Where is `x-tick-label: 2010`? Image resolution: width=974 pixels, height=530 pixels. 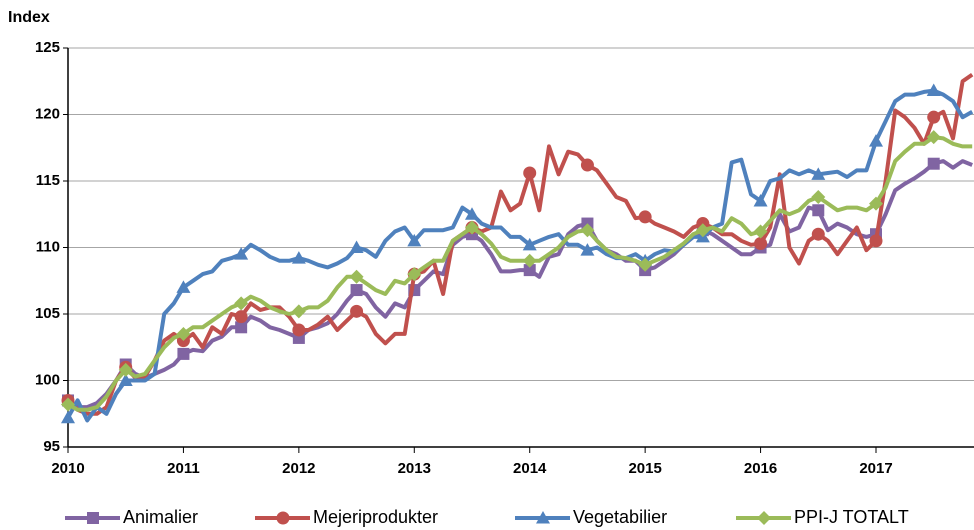 x-tick-label: 2010 is located at coordinates (67, 468).